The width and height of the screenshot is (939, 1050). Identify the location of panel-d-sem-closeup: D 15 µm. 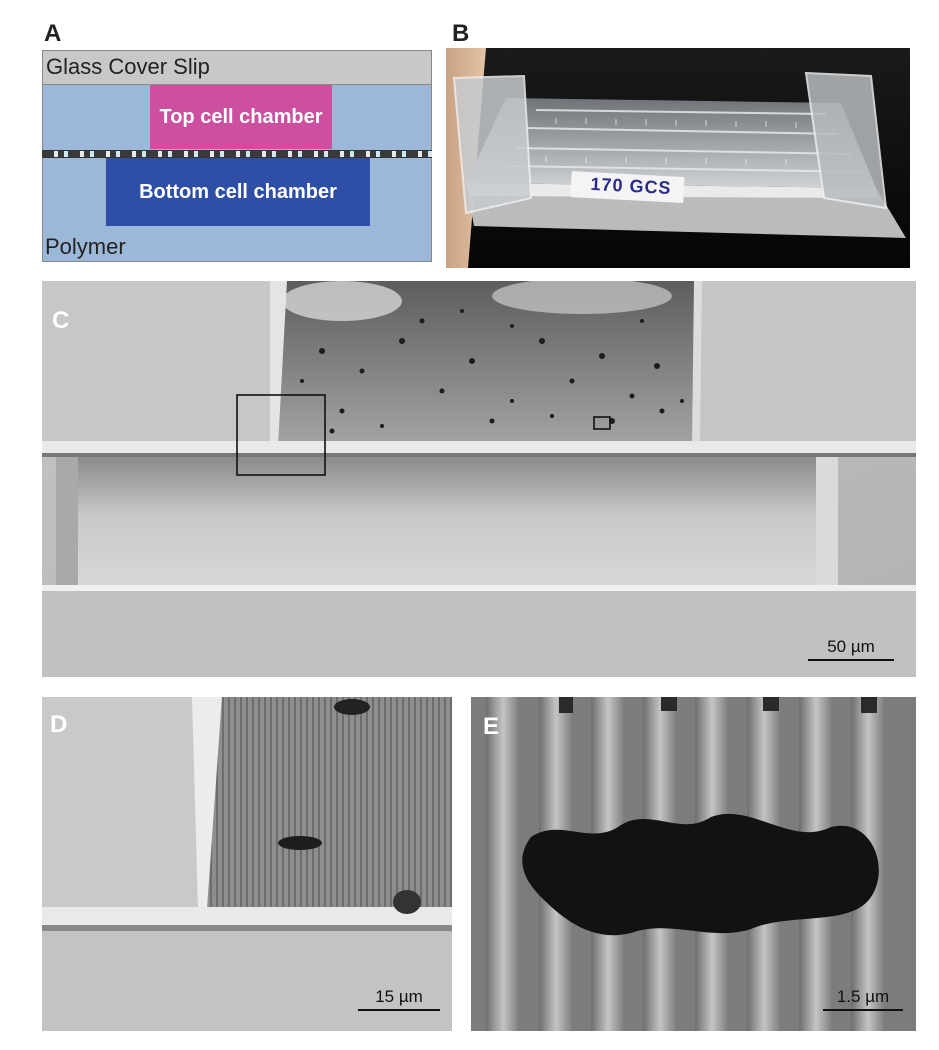
(247, 864).